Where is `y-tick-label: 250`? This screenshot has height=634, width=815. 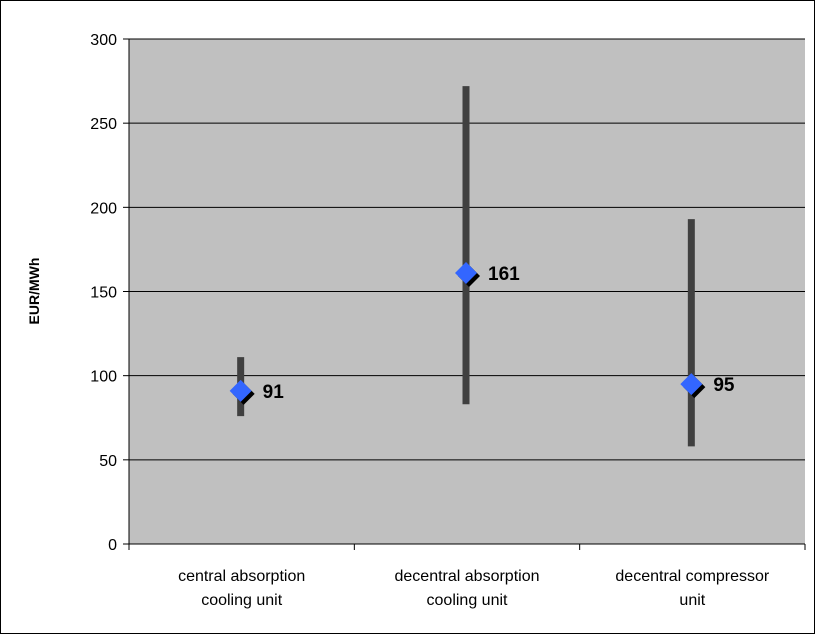 y-tick-label: 250 is located at coordinates (103, 124).